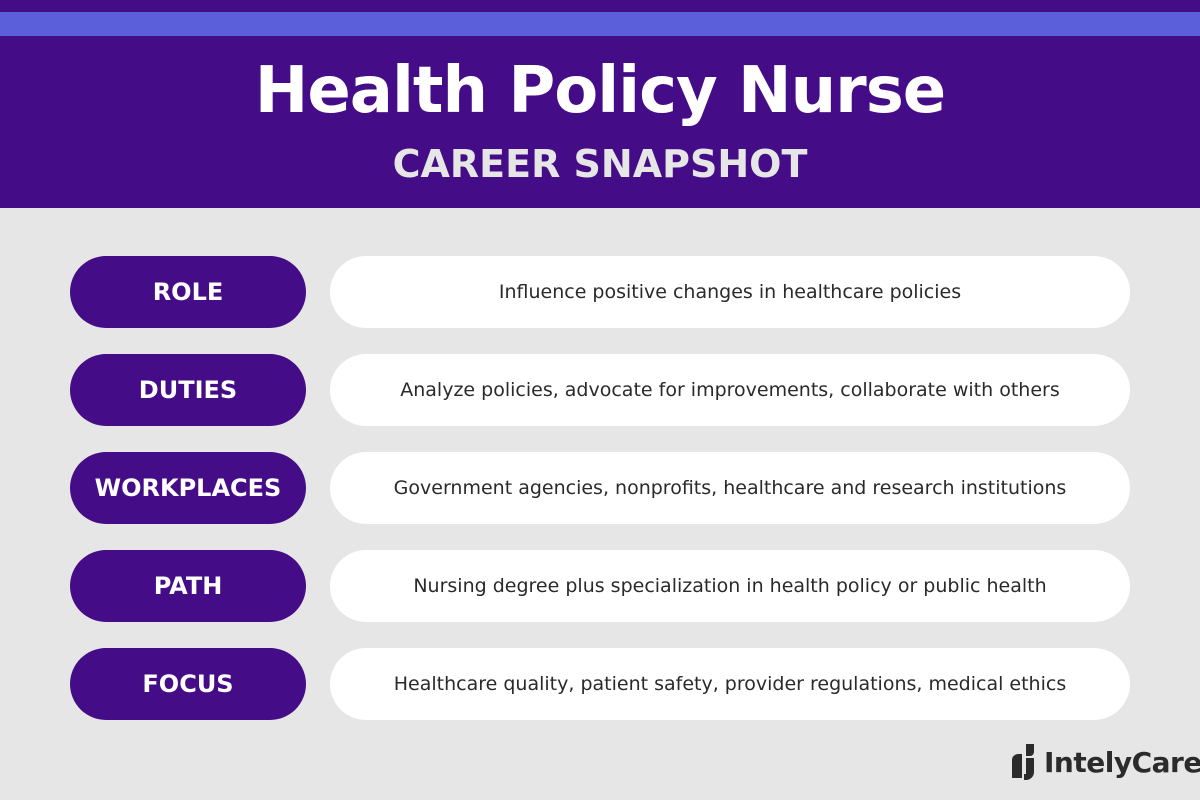 Image resolution: width=1200 pixels, height=800 pixels. I want to click on row-label: DUTIES, so click(188, 390).